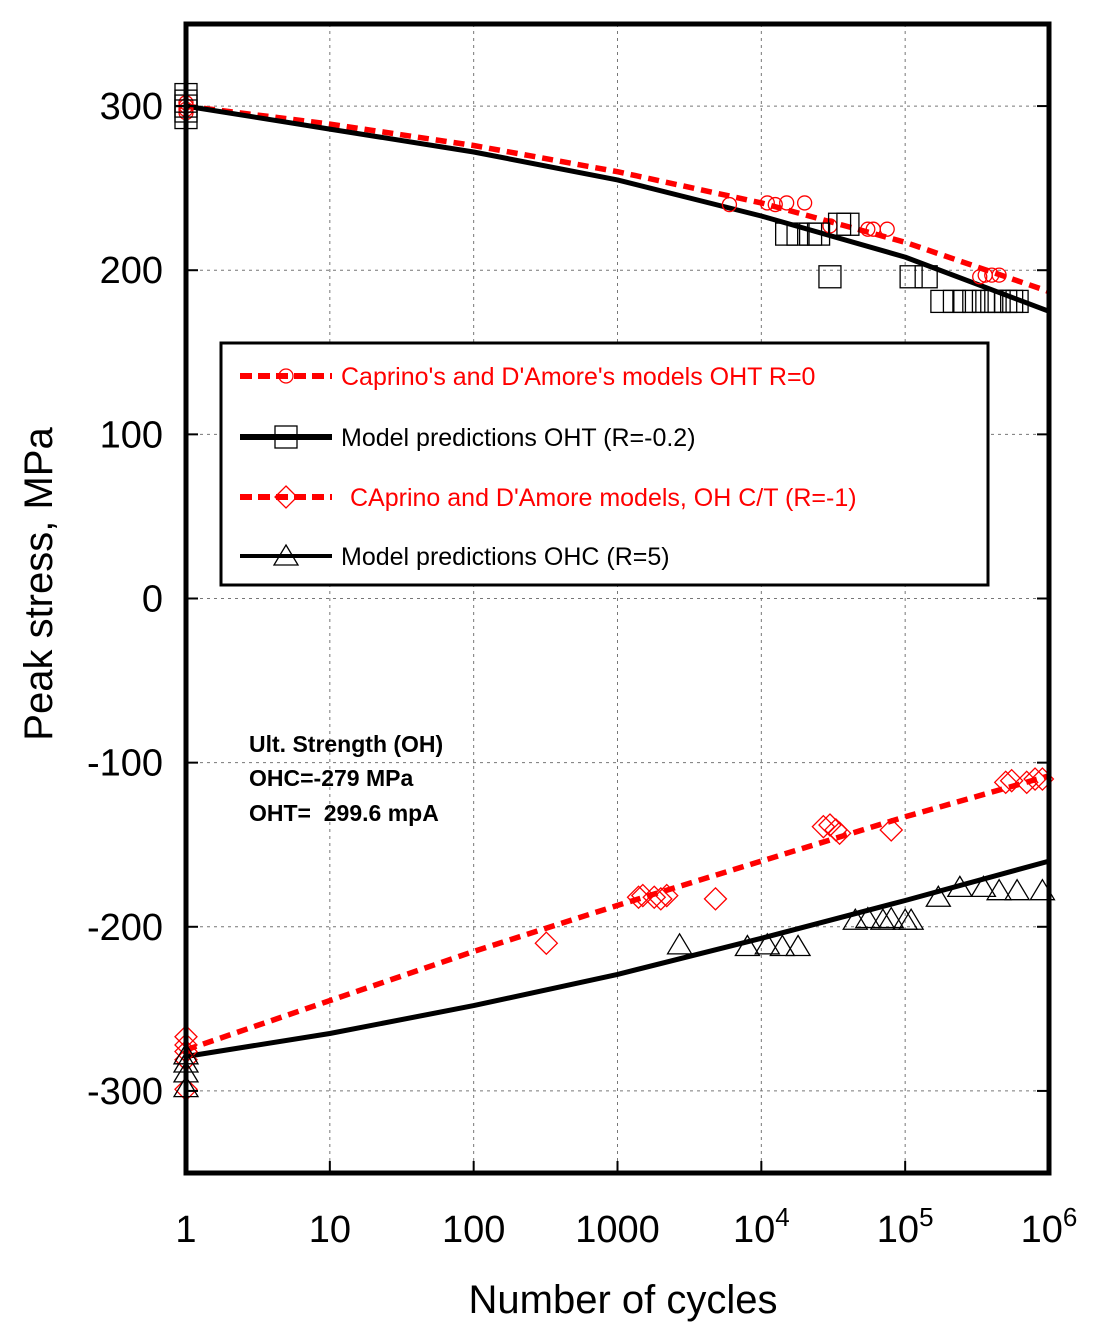  I want to click on y-tick-label: 300, so click(131, 107).